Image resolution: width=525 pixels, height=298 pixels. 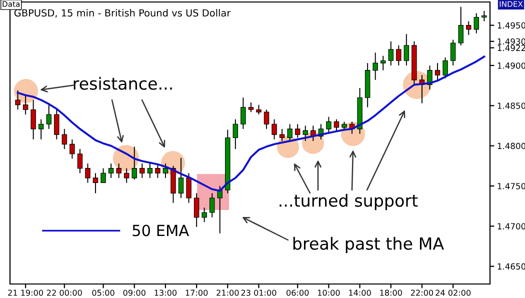 I want to click on x-tick-label: 21 19:00, so click(x=26, y=293).